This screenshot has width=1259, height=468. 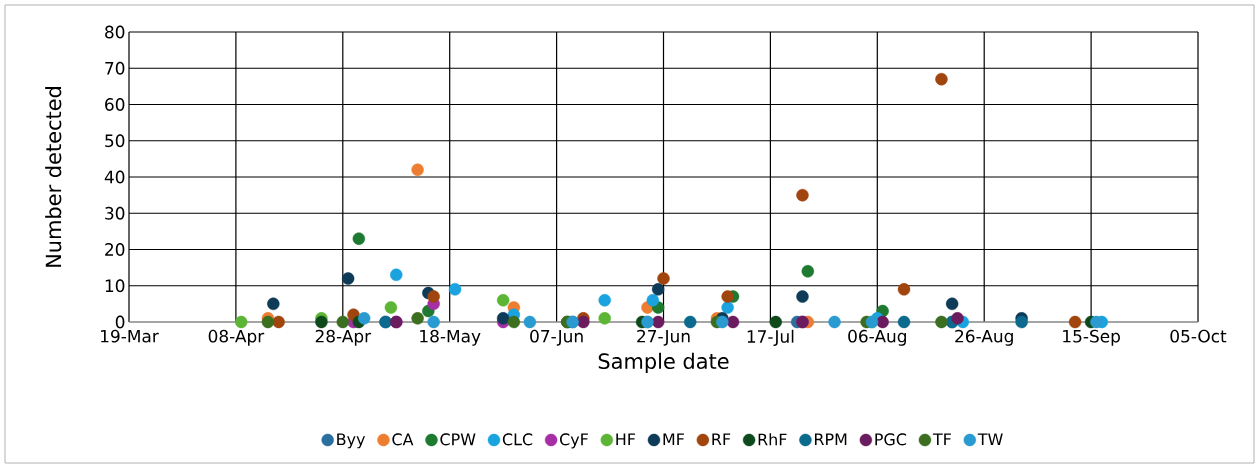 What do you see at coordinates (450, 337) in the screenshot?
I see `x-tick-label: 18-May` at bounding box center [450, 337].